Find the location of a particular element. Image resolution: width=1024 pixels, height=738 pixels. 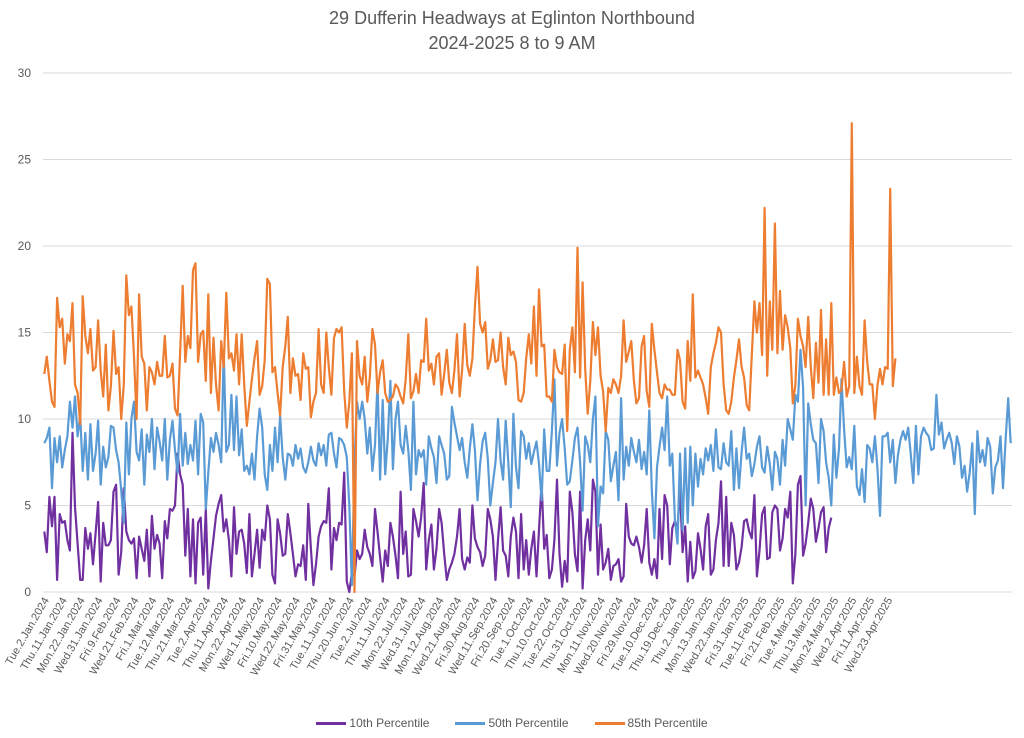

legend-item-85th: 85th Percentile is located at coordinates (651, 723).